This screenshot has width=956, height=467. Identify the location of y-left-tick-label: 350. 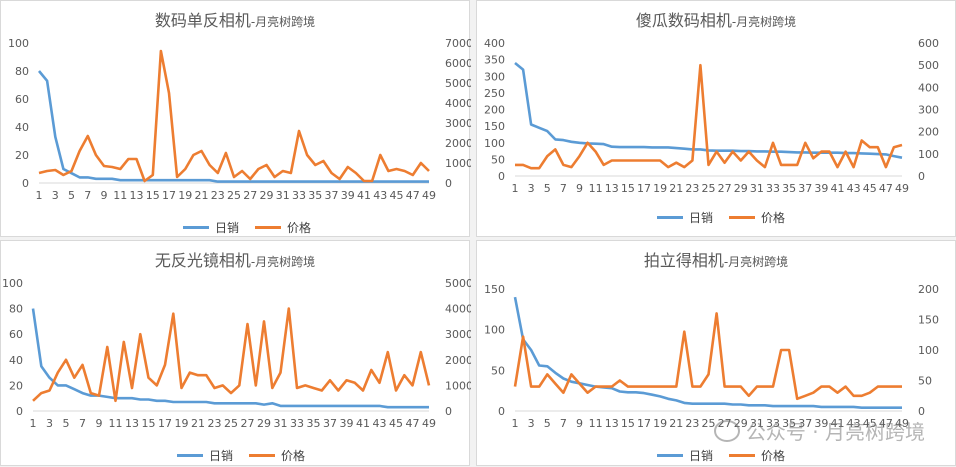
(494, 60).